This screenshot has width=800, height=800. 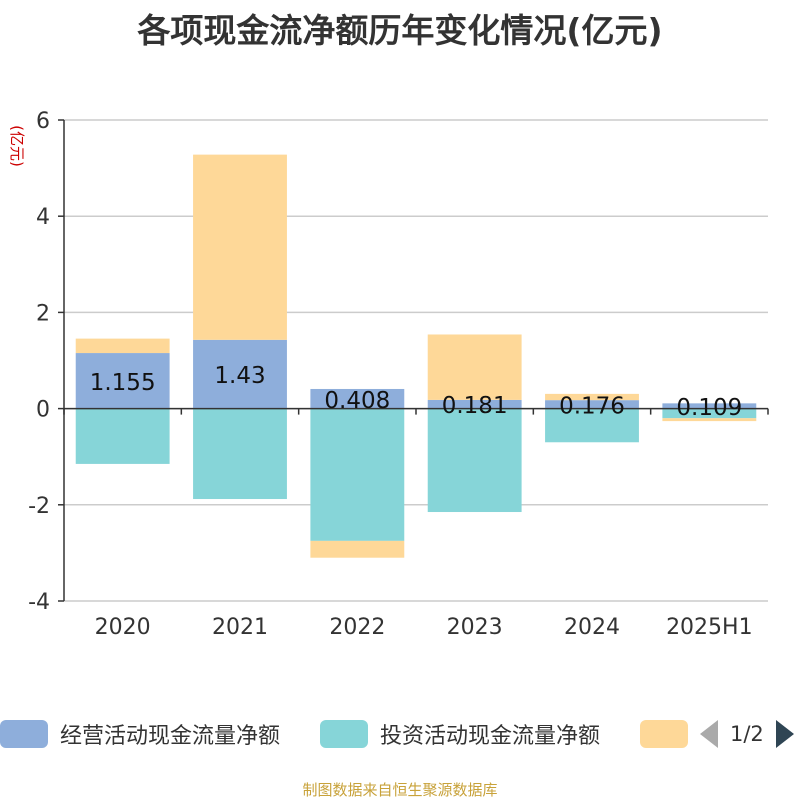 What do you see at coordinates (170, 736) in the screenshot?
I see `legend-label-operating: 经营活动现金流量净额` at bounding box center [170, 736].